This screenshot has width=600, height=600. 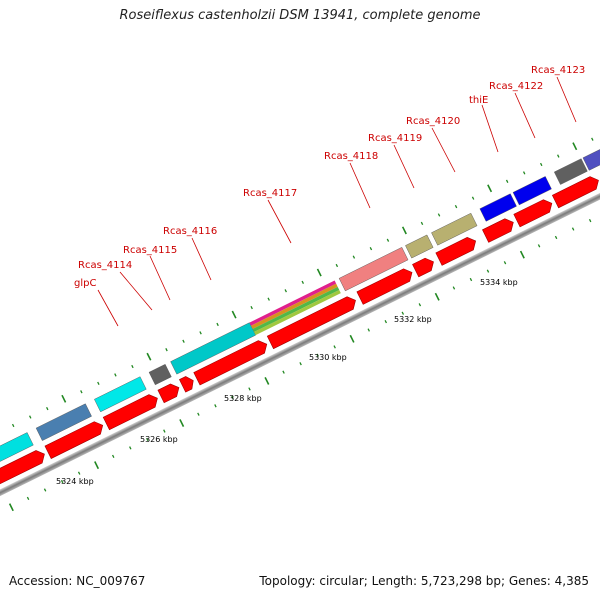 What do you see at coordinates (591, 159) in the screenshot?
I see `cog-block-purple` at bounding box center [591, 159].